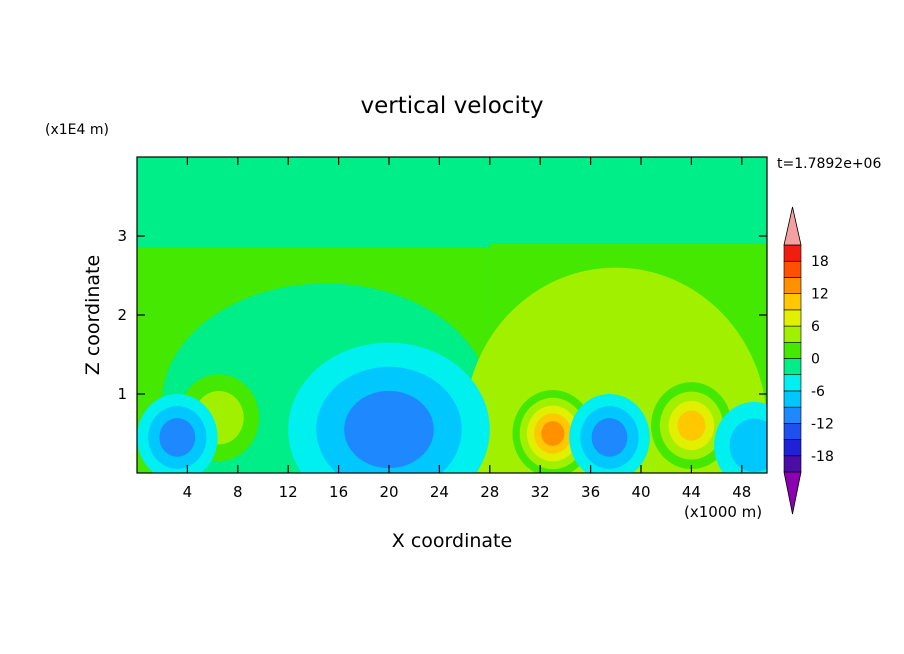  Describe the element at coordinates (815, 327) in the screenshot. I see `colorbar-tick-label: 6` at that location.